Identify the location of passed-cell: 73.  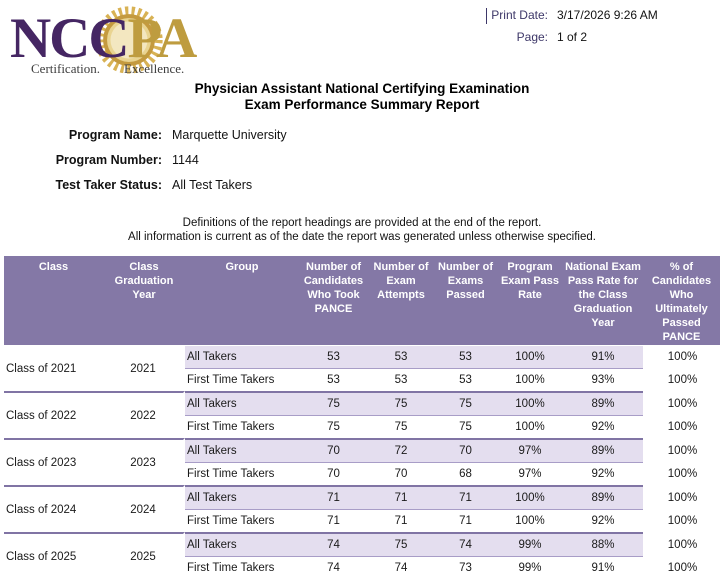
(465, 565).